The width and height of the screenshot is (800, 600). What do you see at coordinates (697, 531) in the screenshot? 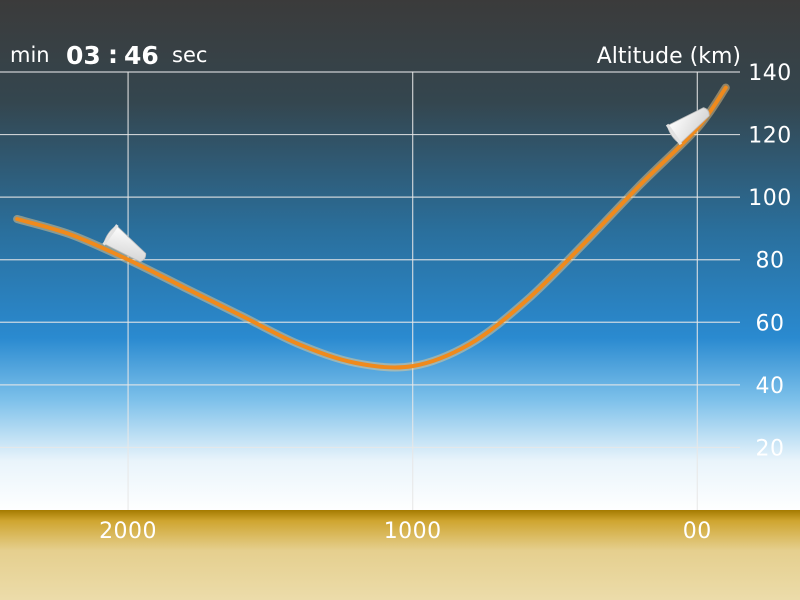
I see `x-tick-label-0: 00` at bounding box center [697, 531].